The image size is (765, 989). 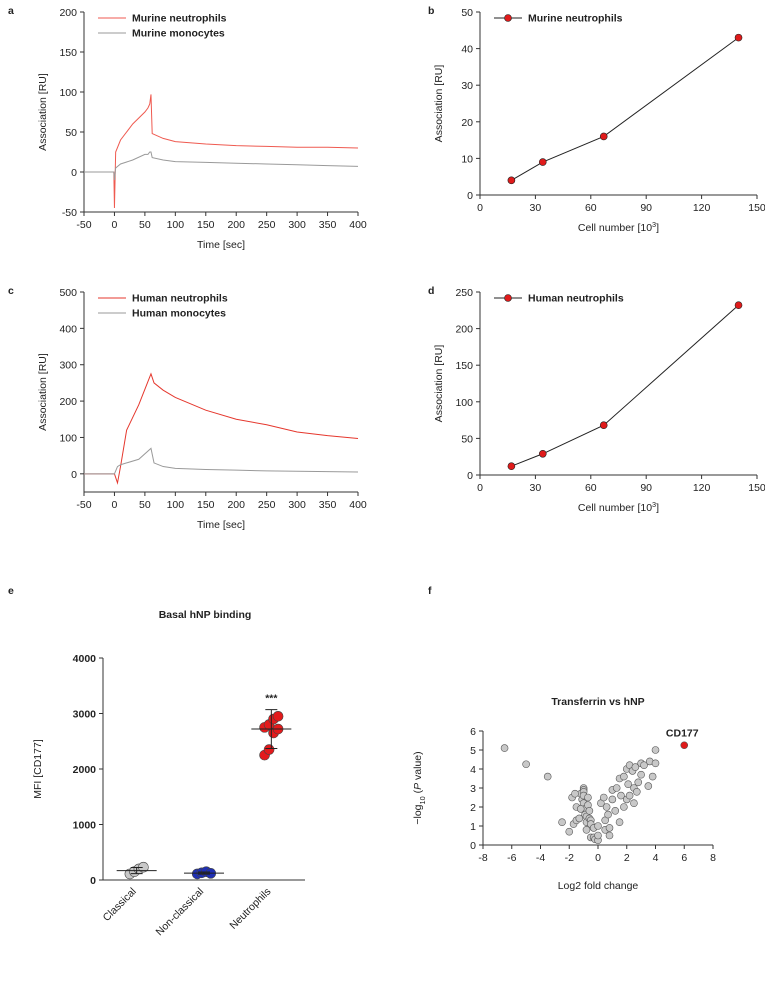 What do you see at coordinates (473, 770) in the screenshot?
I see `y-tick-label: 4` at bounding box center [473, 770].